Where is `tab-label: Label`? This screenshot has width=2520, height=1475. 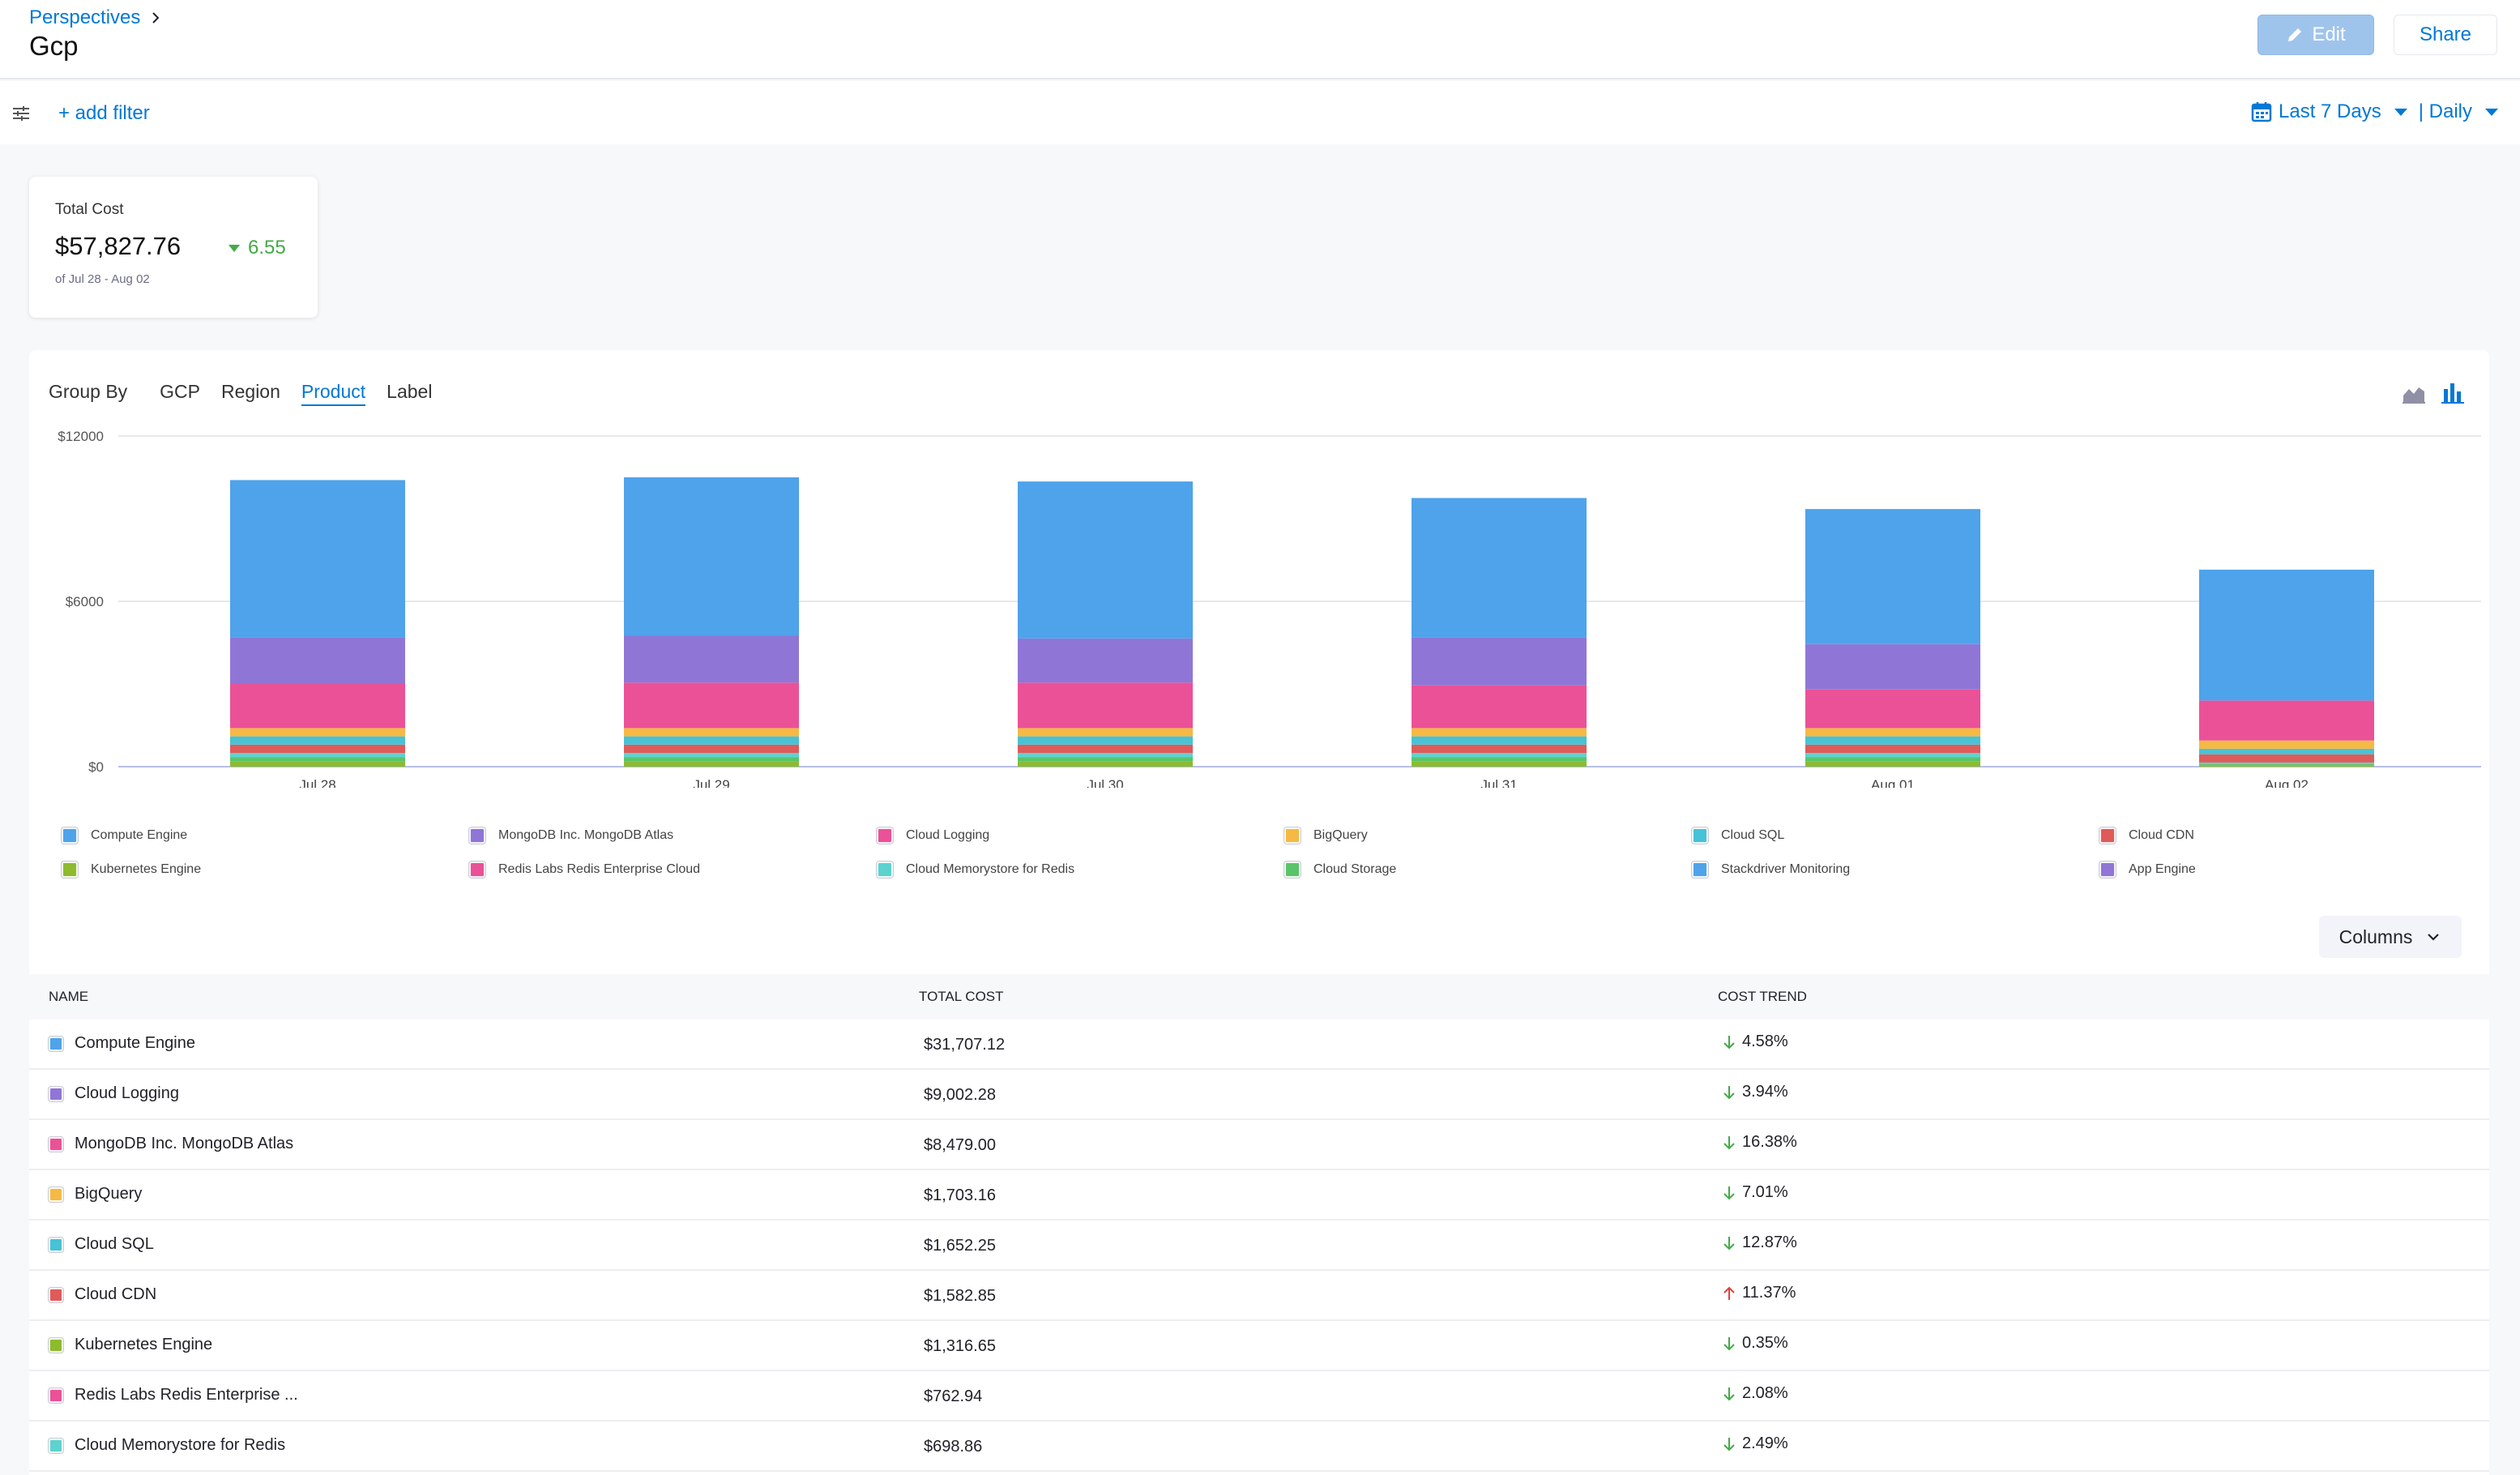
tab-label: Label is located at coordinates (410, 391).